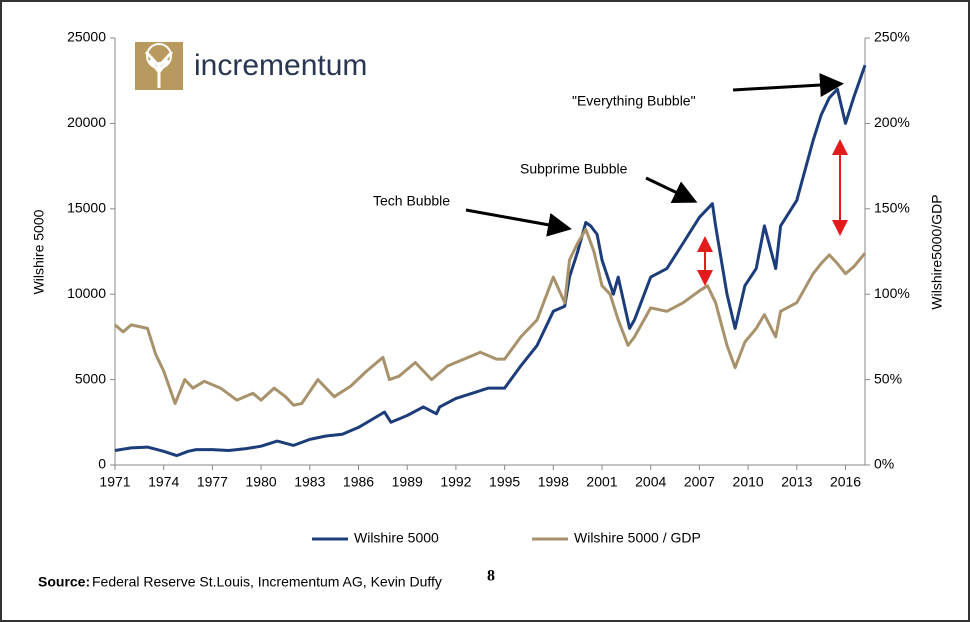 The height and width of the screenshot is (622, 970). Describe the element at coordinates (892, 37) in the screenshot. I see `y2-tick-label: 250%` at that location.